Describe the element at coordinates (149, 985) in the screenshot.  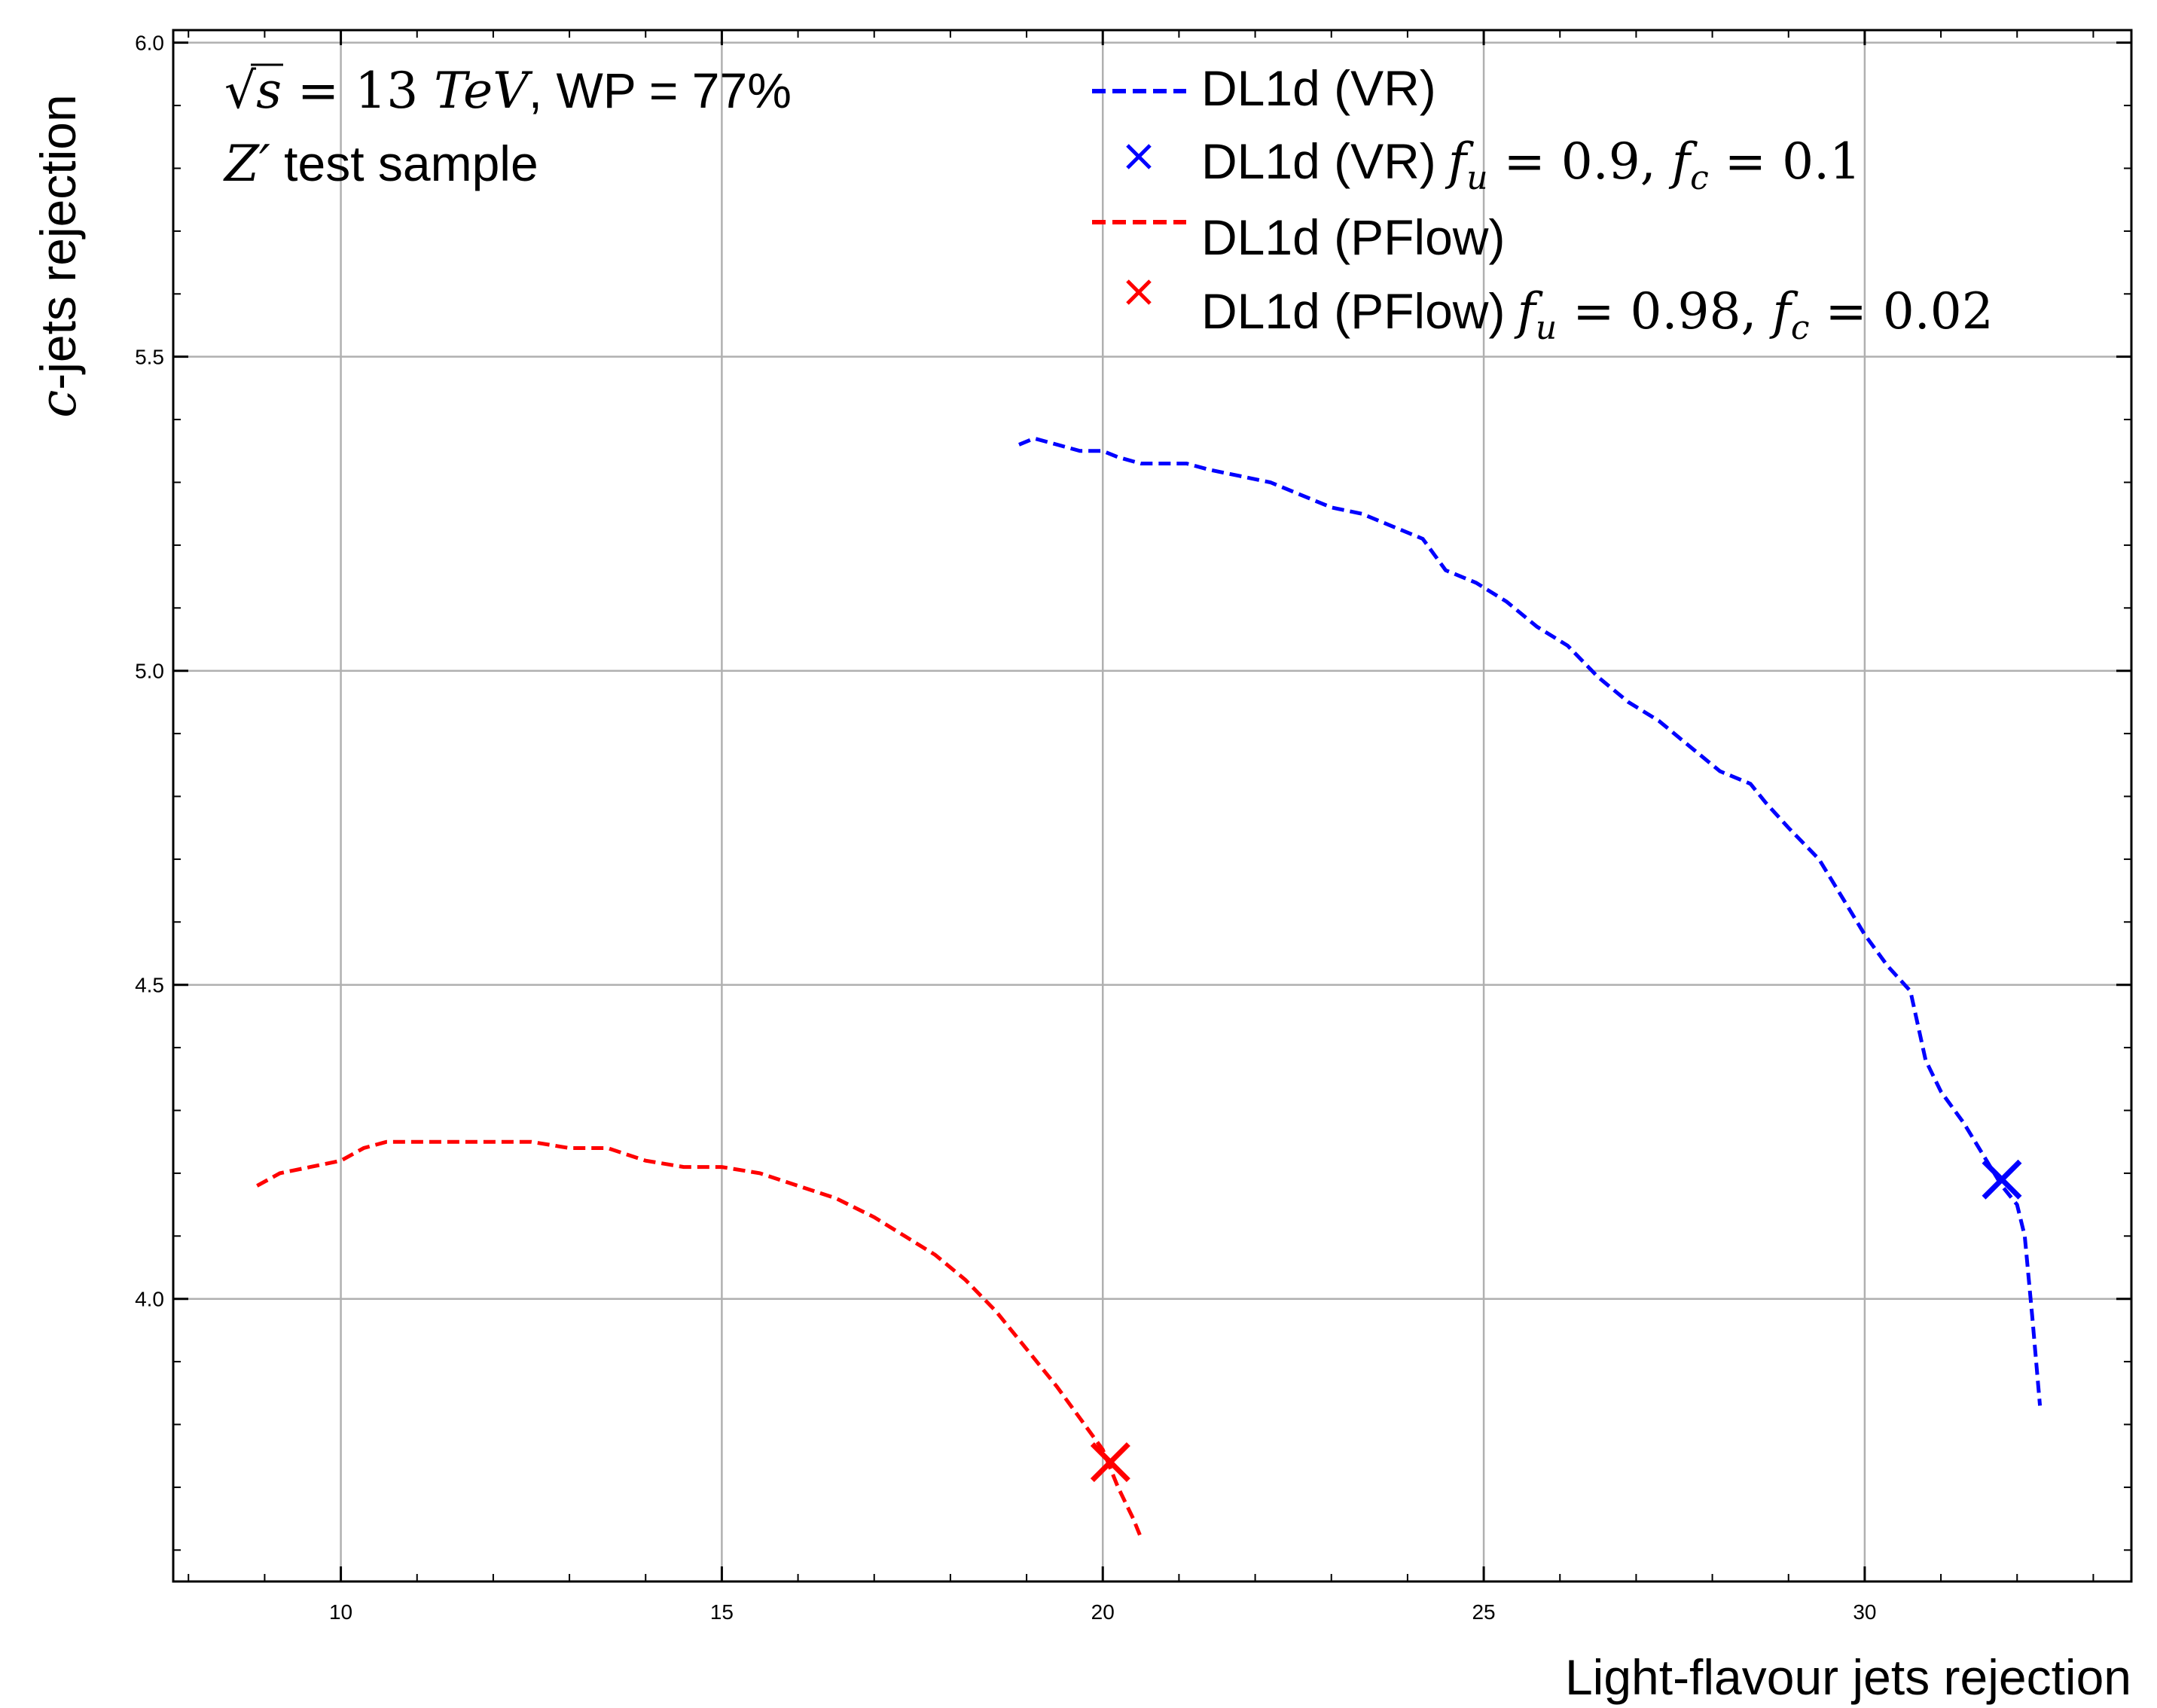
I see `y-tick-label: 4.5` at that location.